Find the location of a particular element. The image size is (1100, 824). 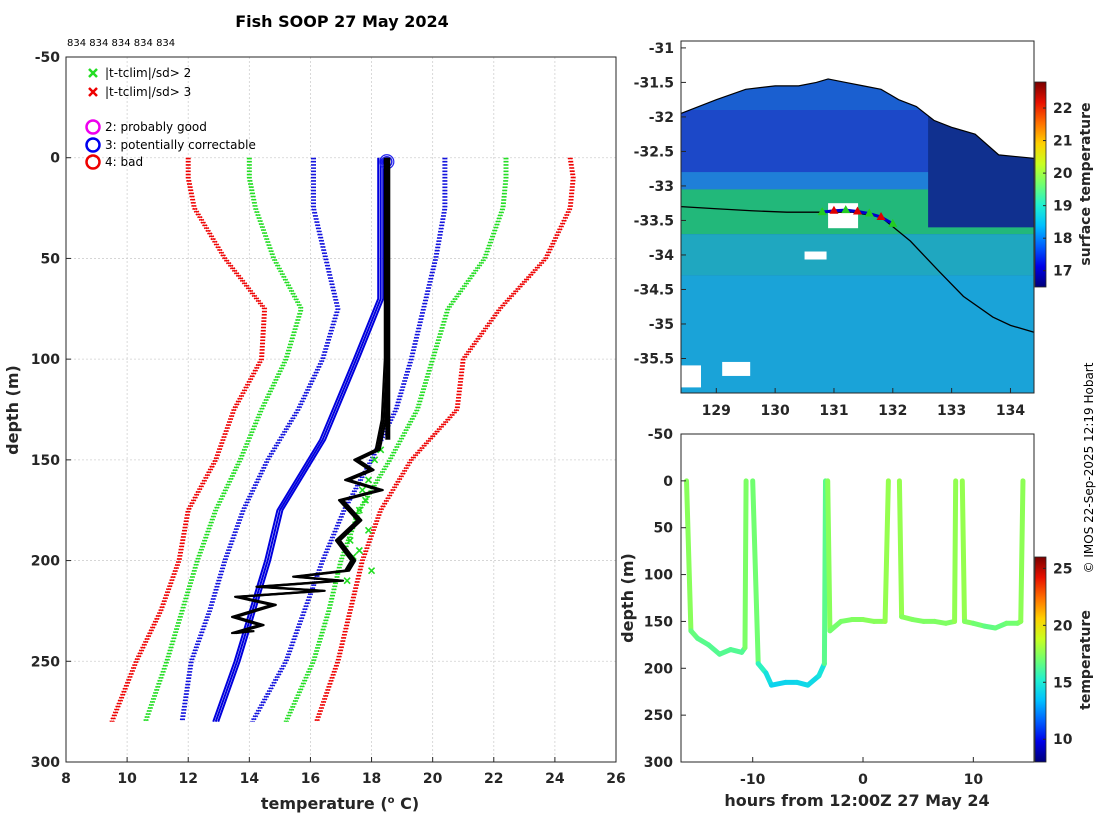

map-colorbar-label: surface temperature is located at coordinates (1086, 183).